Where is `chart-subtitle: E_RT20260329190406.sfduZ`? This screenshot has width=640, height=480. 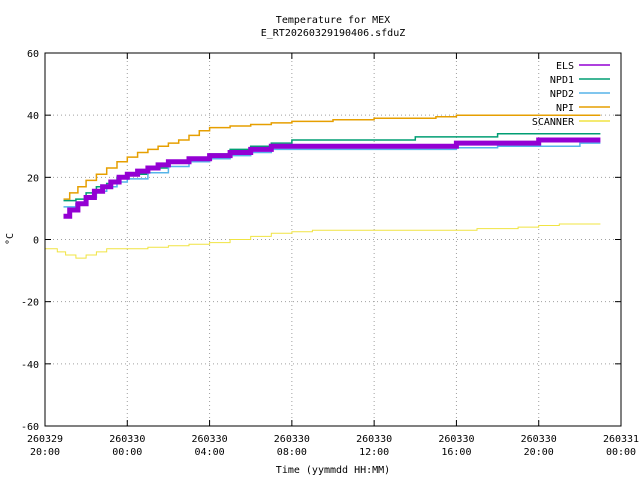
chart-subtitle: E_RT20260329190406.sfduZ is located at coordinates (333, 33).